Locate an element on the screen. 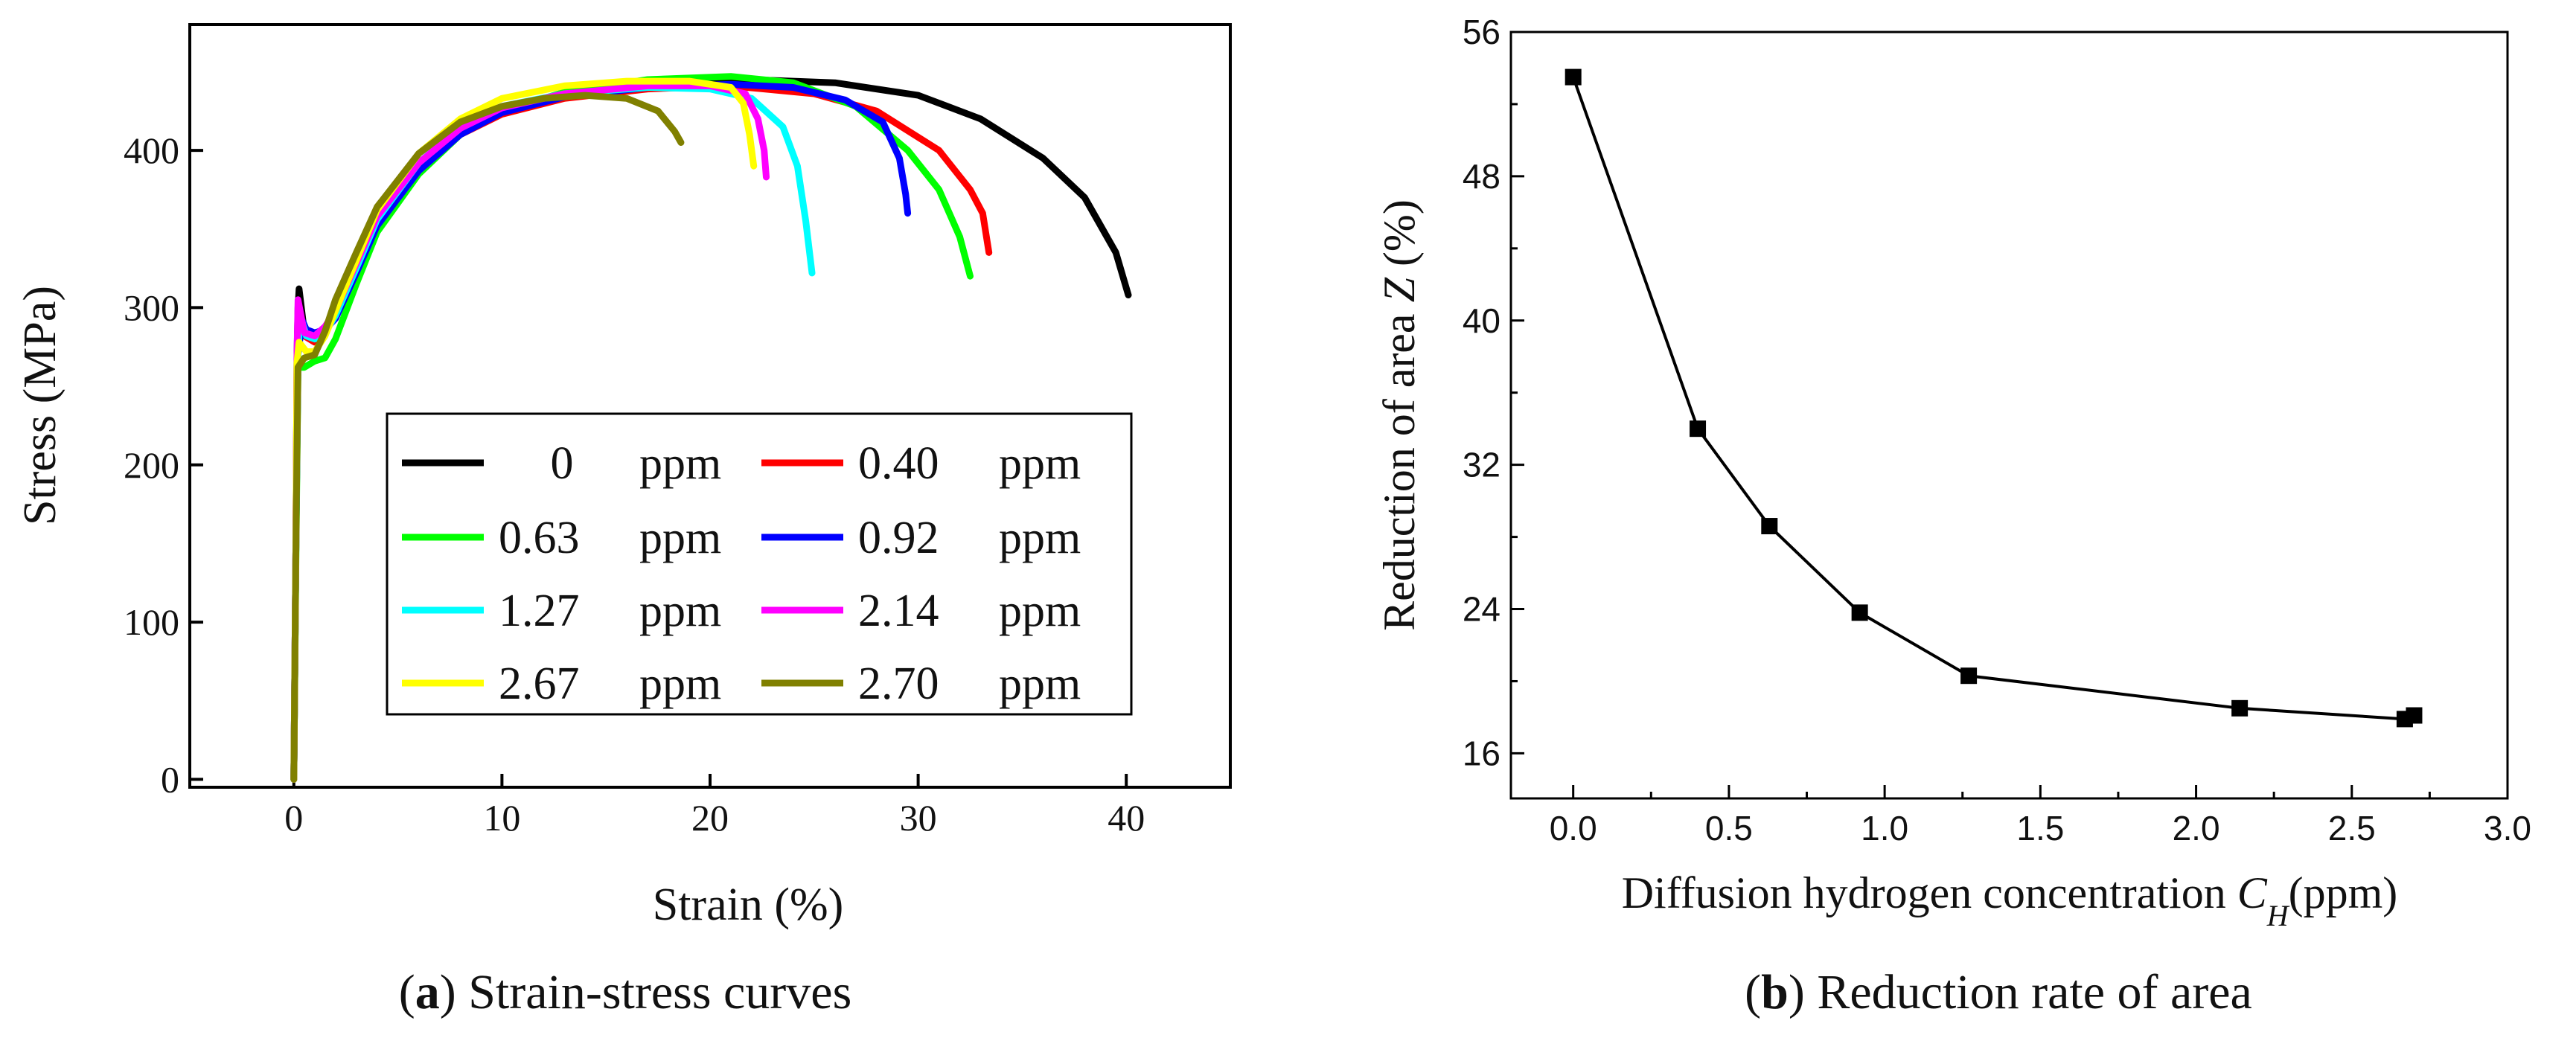  legend-label-value: 0.40 is located at coordinates (899, 464).